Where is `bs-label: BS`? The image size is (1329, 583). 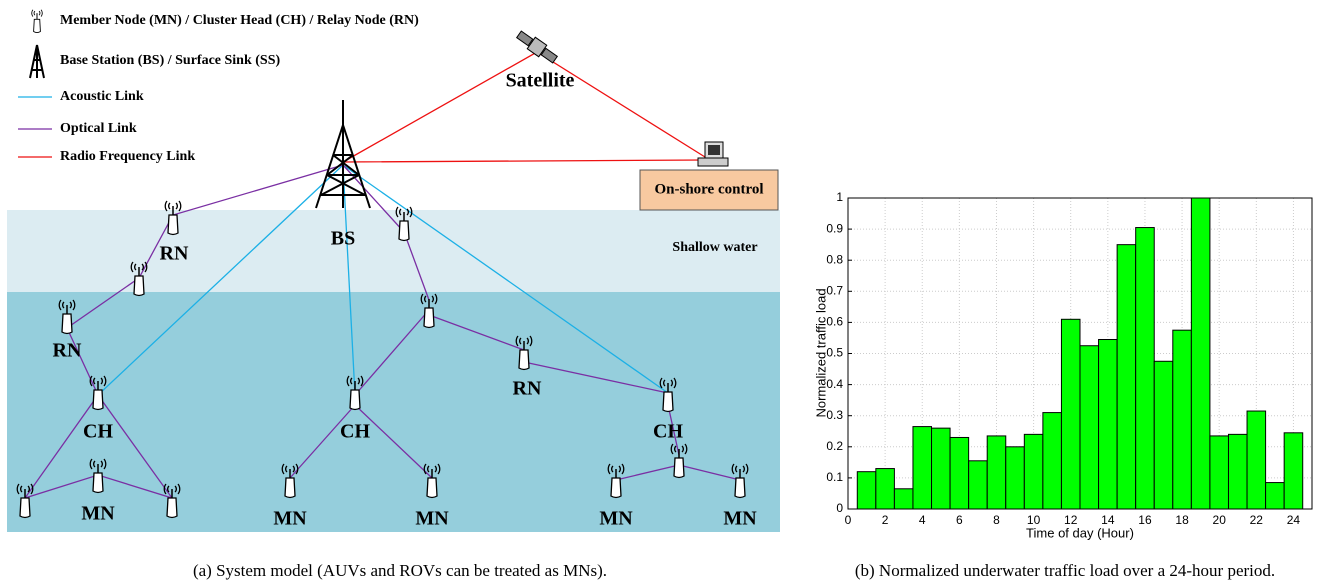
bs-label: BS is located at coordinates (343, 239).